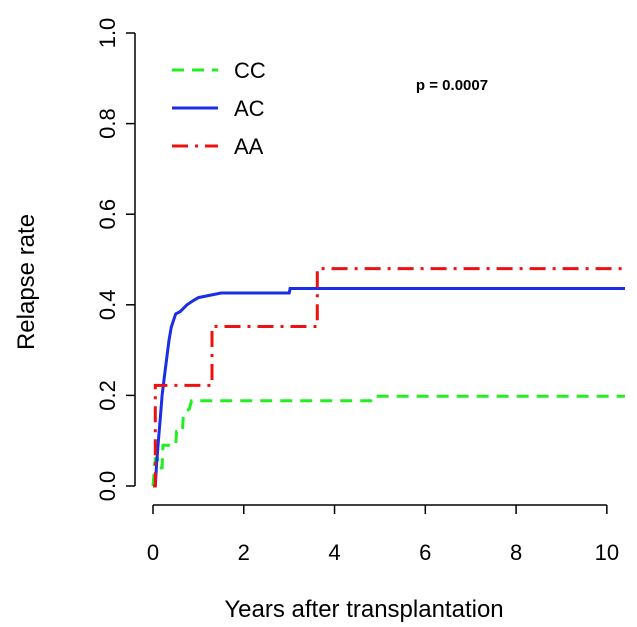 The image size is (637, 627). What do you see at coordinates (26, 282) in the screenshot?
I see `y-axis-title: Relapse rate` at bounding box center [26, 282].